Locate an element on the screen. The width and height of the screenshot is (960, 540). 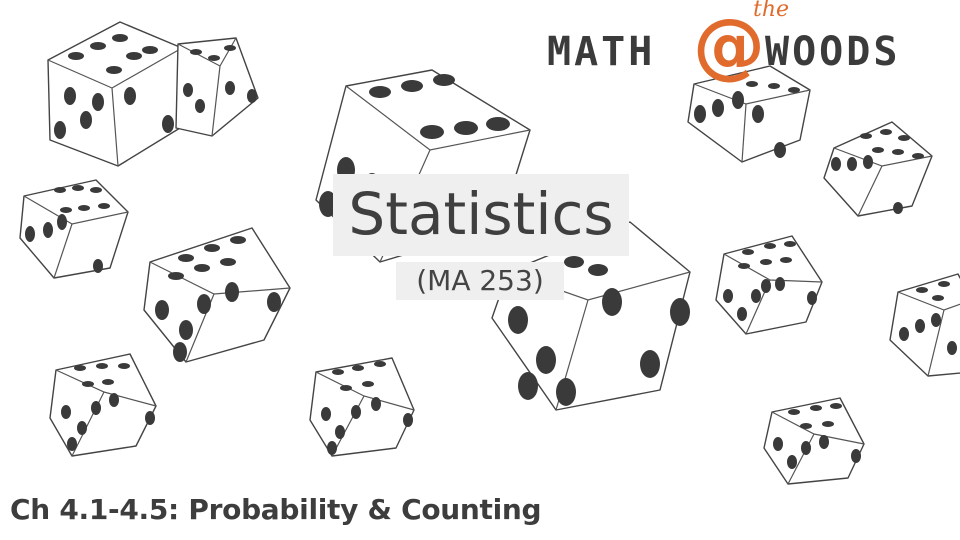
title-highlight is located at coordinates (481, 215).